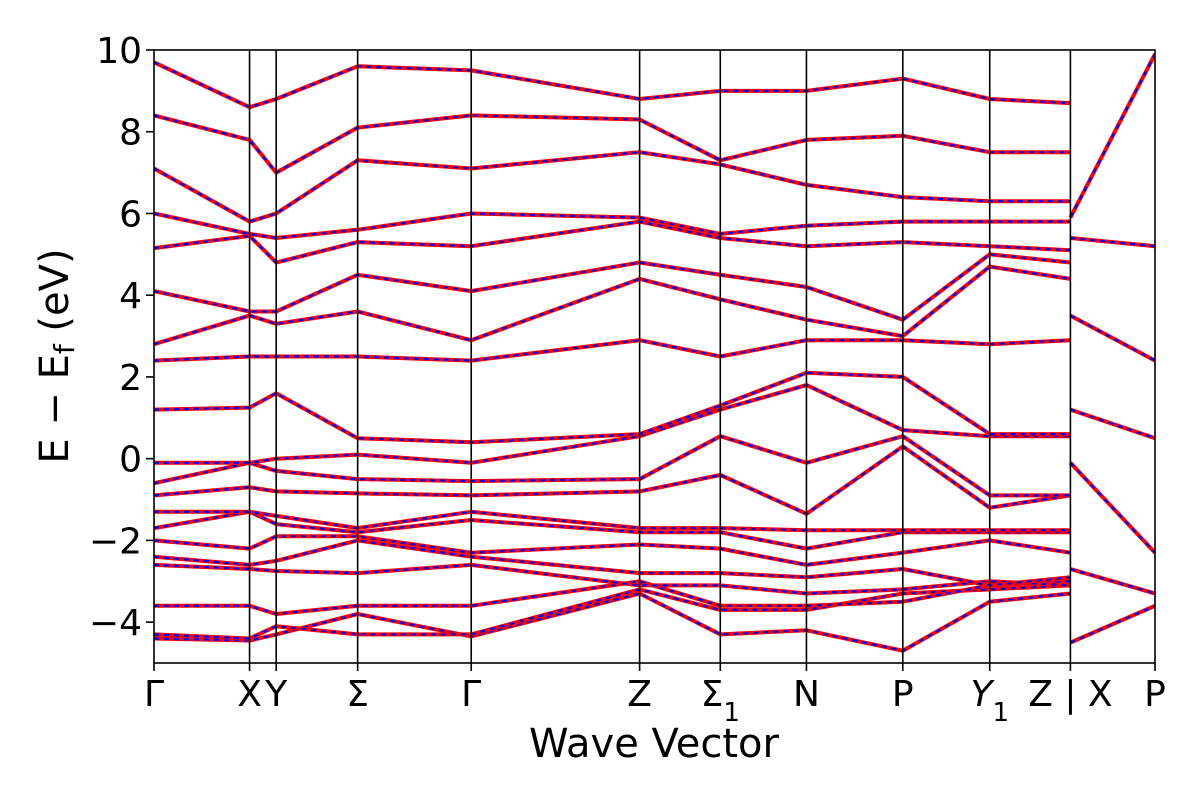 Image resolution: width=1200 pixels, height=800 pixels. What do you see at coordinates (130, 133) in the screenshot?
I see `y-tick-label: 8` at bounding box center [130, 133].